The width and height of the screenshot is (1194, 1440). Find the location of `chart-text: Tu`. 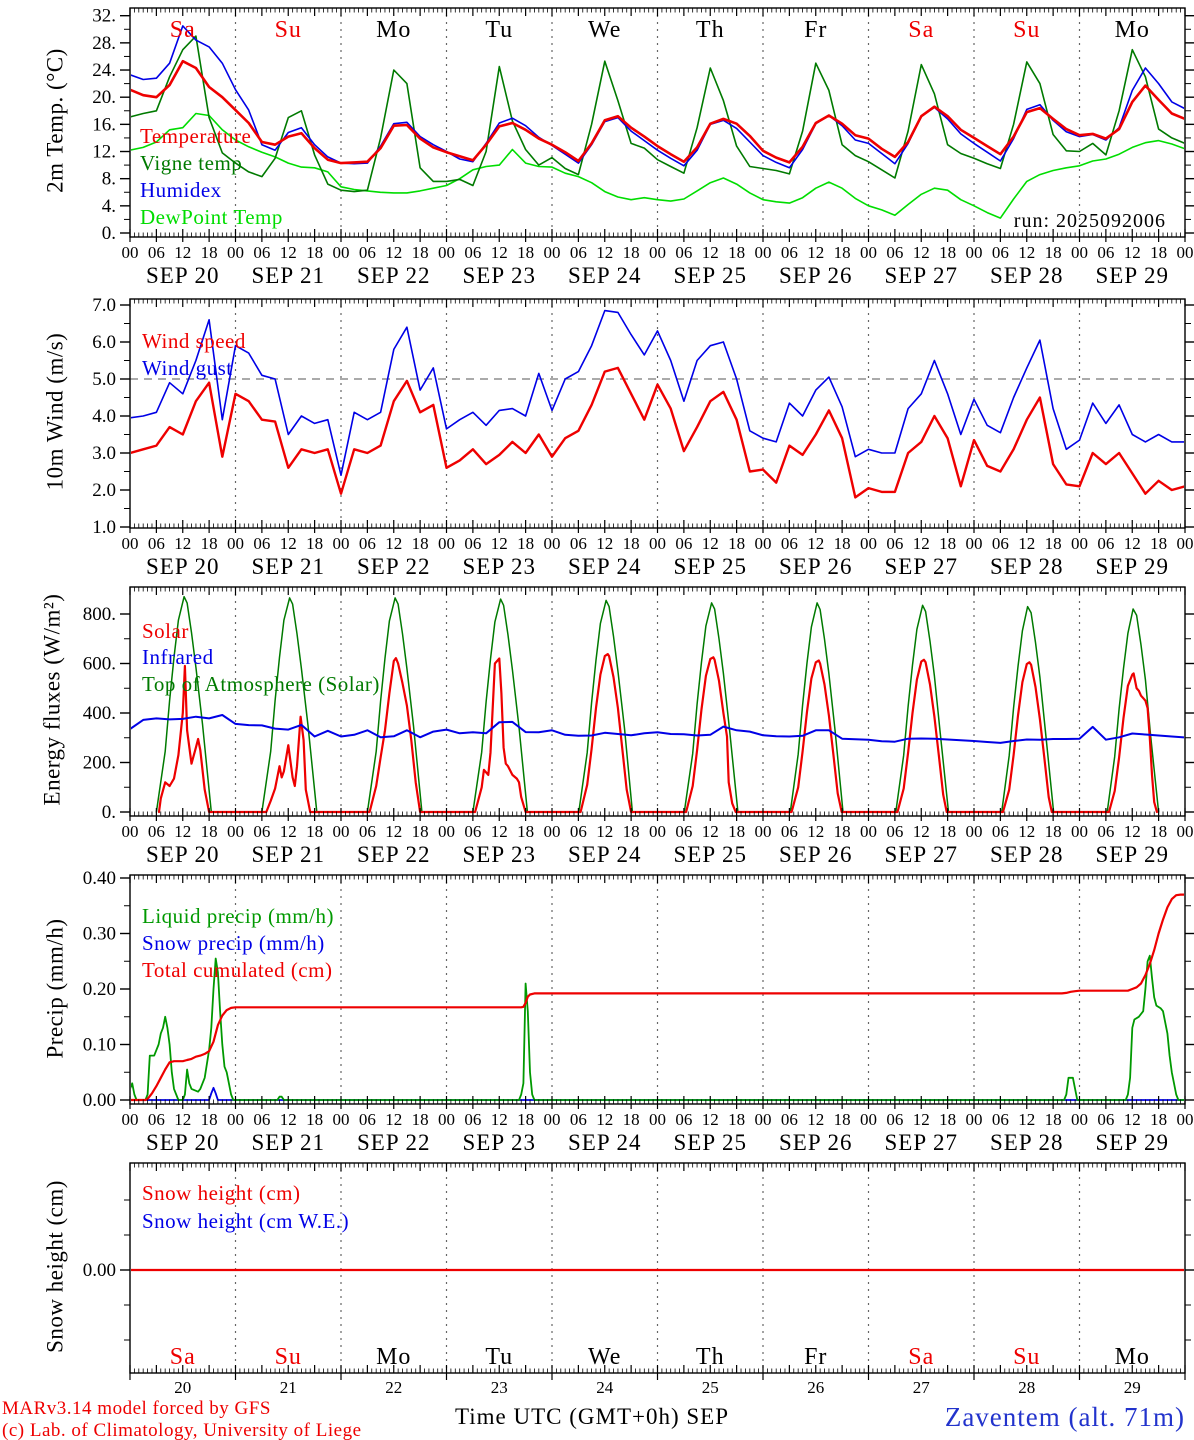

chart-text: Tu is located at coordinates (499, 30).